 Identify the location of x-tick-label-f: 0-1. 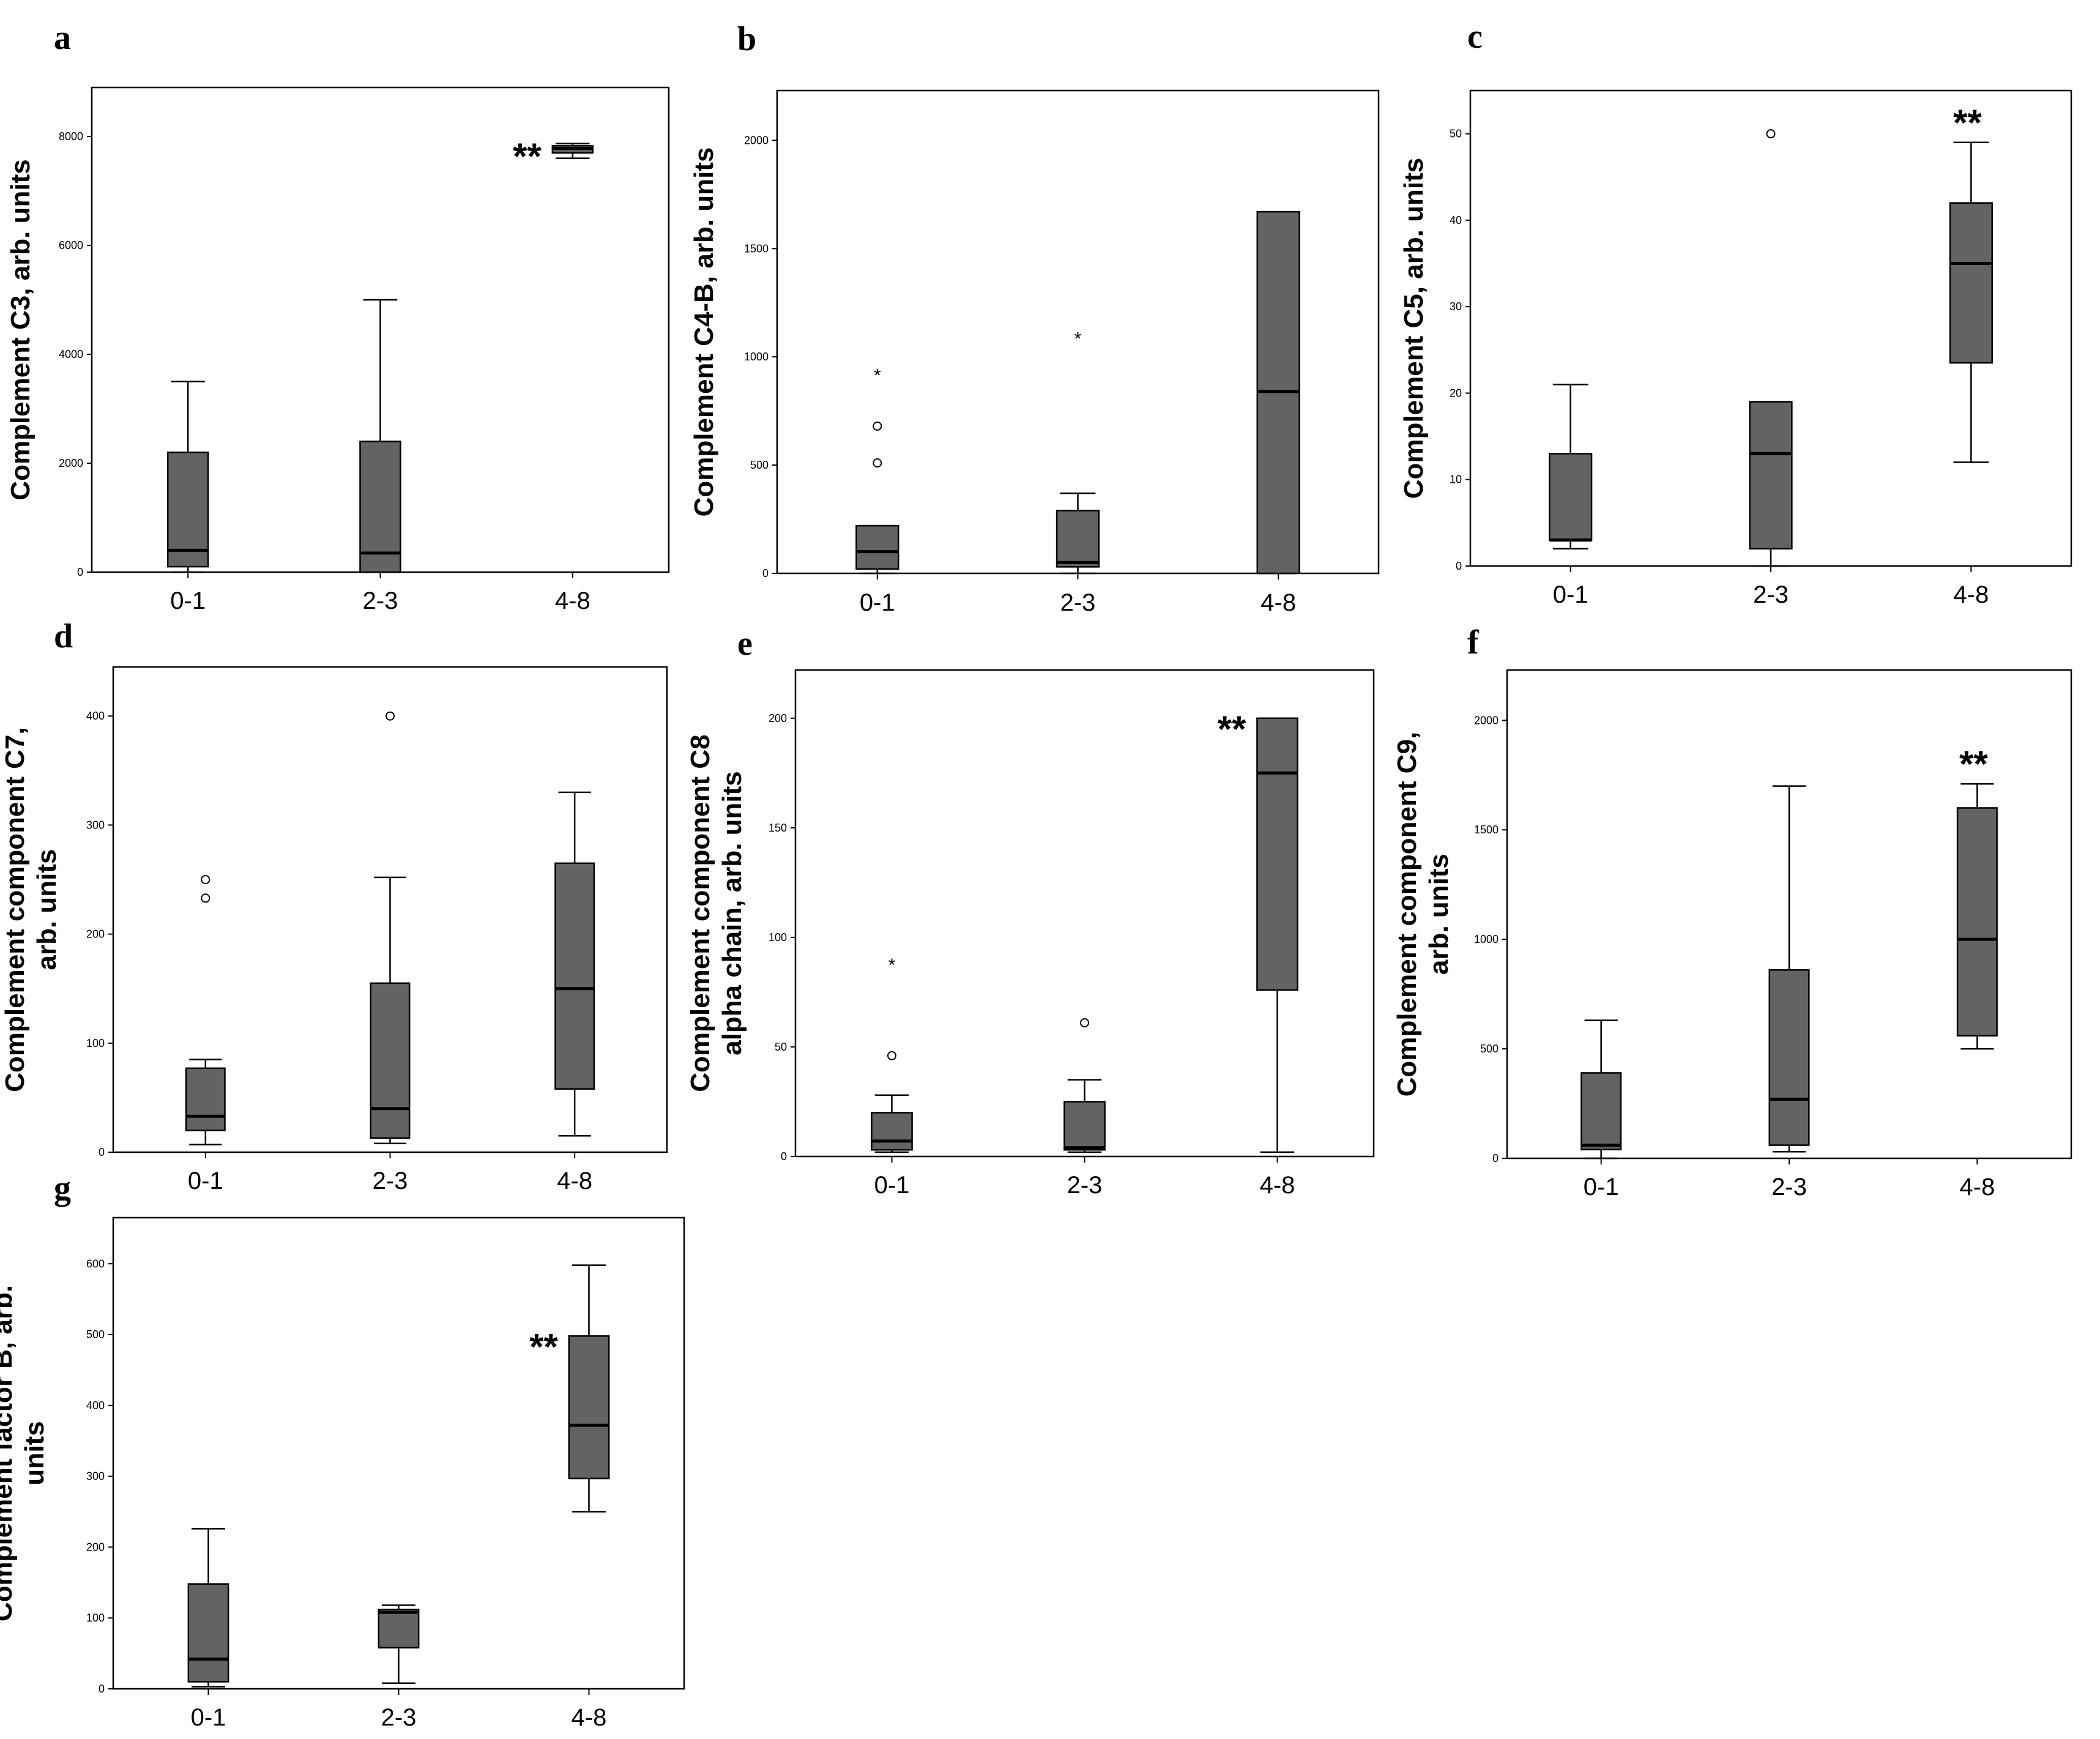
(1601, 1187).